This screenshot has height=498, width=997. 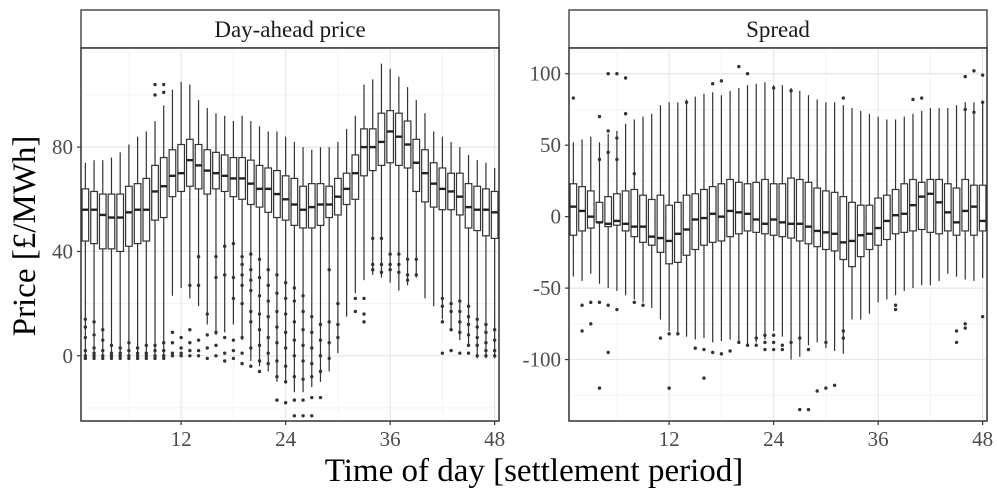 I want to click on x-tick-label: 24, so click(x=774, y=439).